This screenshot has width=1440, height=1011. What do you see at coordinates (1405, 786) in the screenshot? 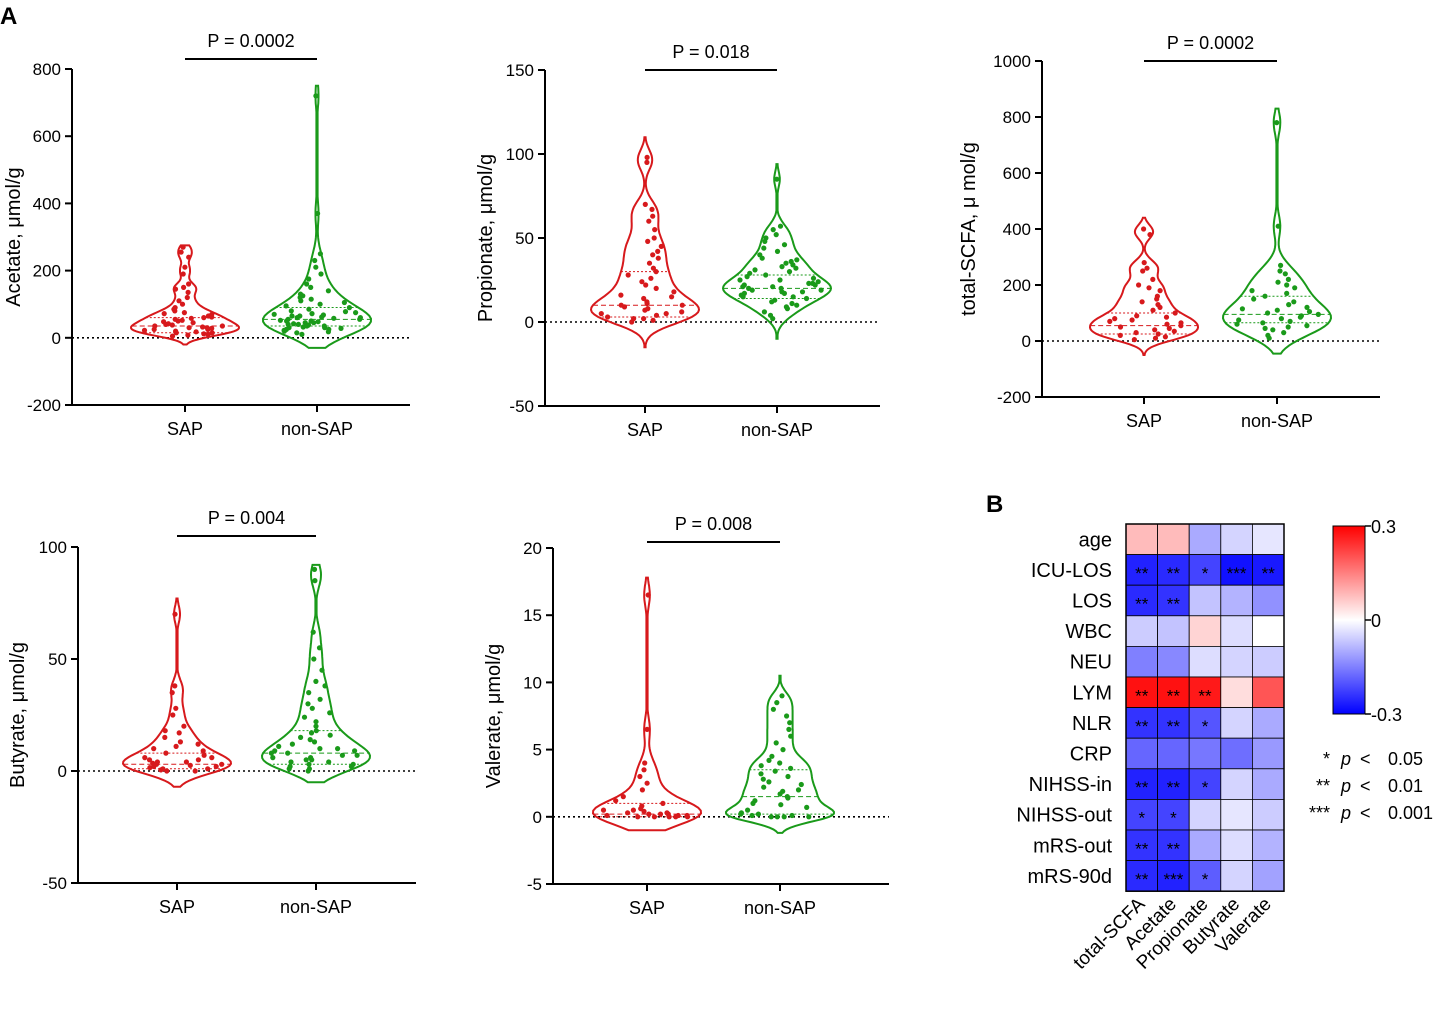
I see `legend-threshold: 0.01` at bounding box center [1405, 786].